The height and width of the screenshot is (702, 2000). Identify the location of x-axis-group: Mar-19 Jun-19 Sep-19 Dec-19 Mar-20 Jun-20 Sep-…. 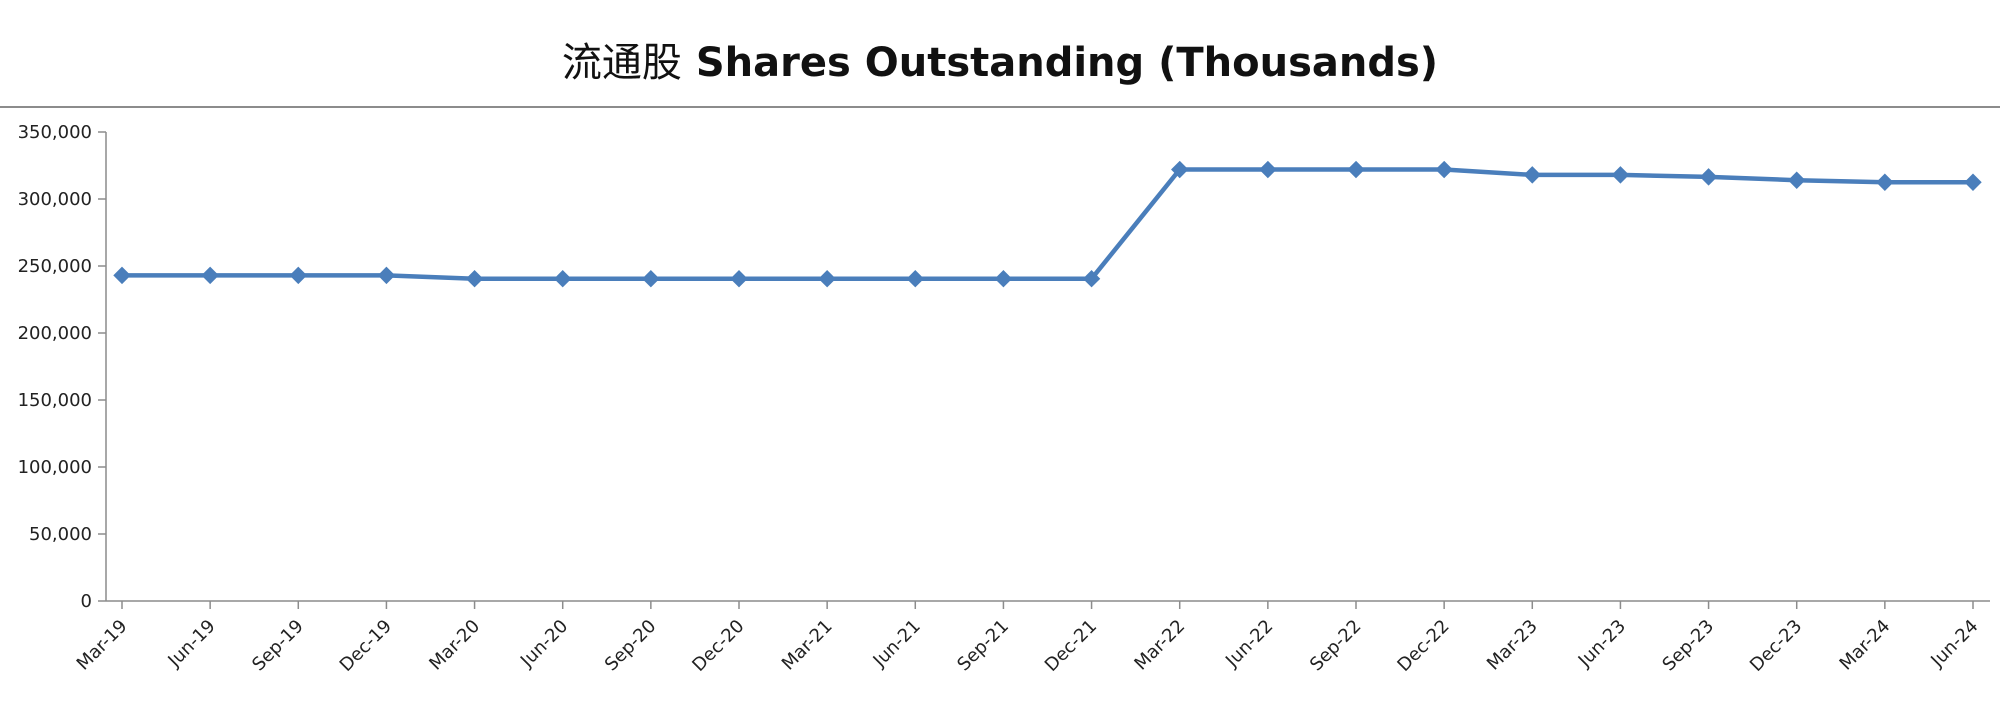
(1031, 638).